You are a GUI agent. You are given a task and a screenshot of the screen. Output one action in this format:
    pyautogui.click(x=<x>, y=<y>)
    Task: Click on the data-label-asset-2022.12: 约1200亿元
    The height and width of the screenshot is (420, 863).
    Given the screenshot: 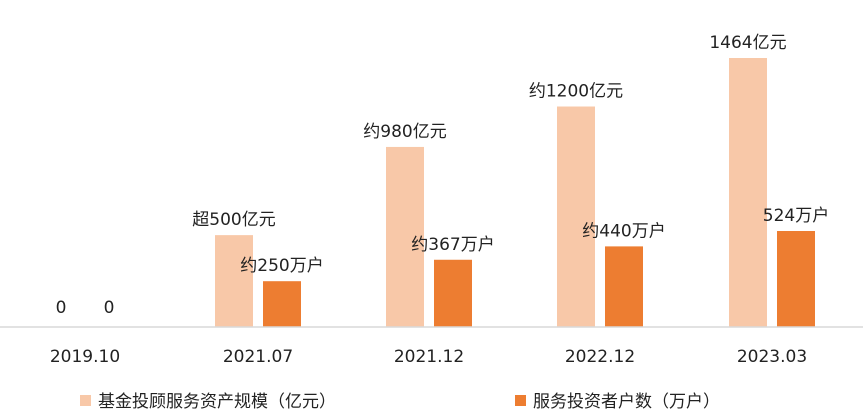 What is the action you would take?
    pyautogui.click(x=576, y=92)
    